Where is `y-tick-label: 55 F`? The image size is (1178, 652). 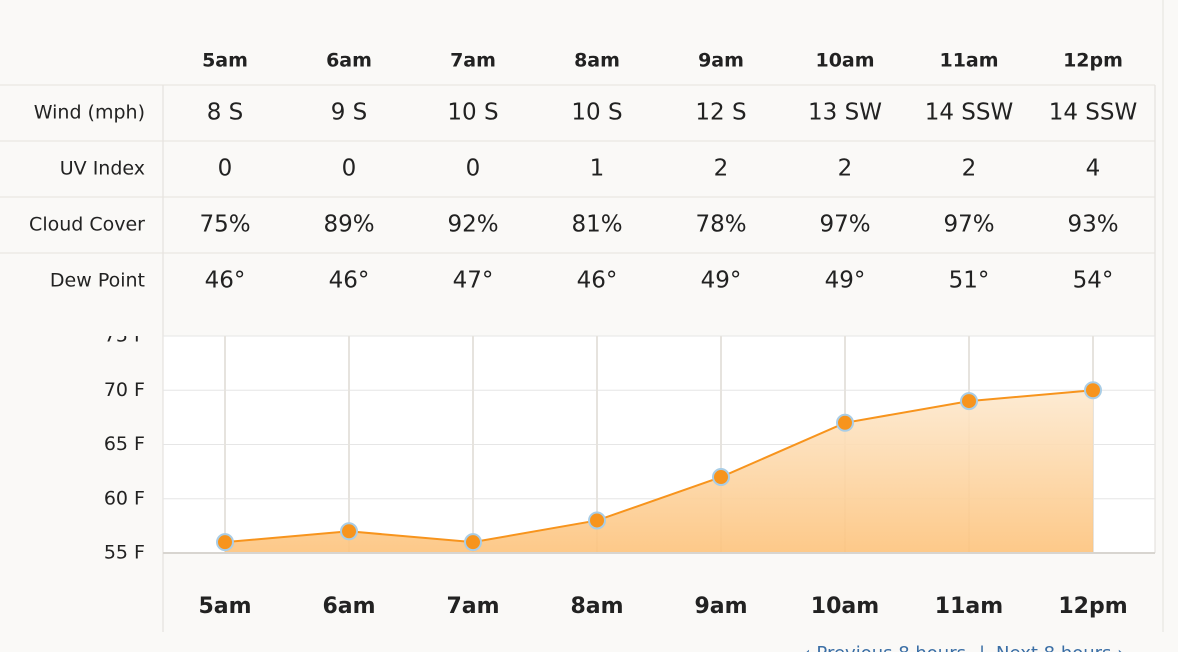
y-tick-label: 55 F is located at coordinates (124, 553).